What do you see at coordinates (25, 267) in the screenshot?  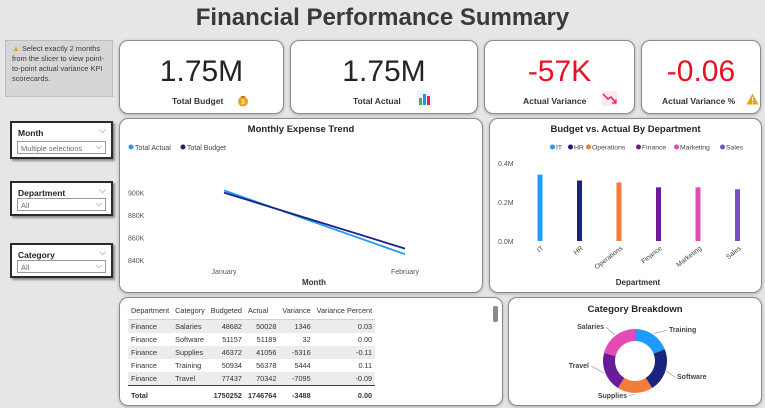 I see `dropdown-value: All` at bounding box center [25, 267].